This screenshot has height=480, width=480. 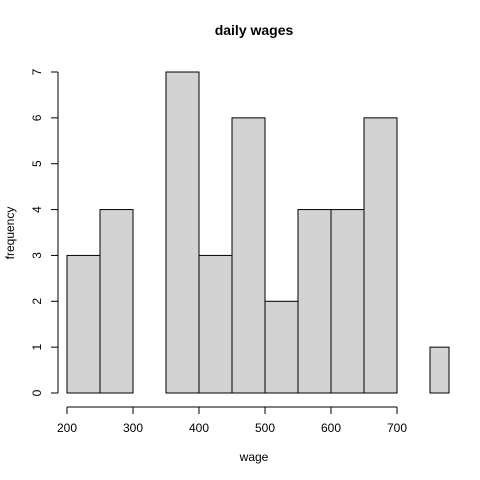 What do you see at coordinates (10, 233) in the screenshot?
I see `y-axis-label: frequency` at bounding box center [10, 233].